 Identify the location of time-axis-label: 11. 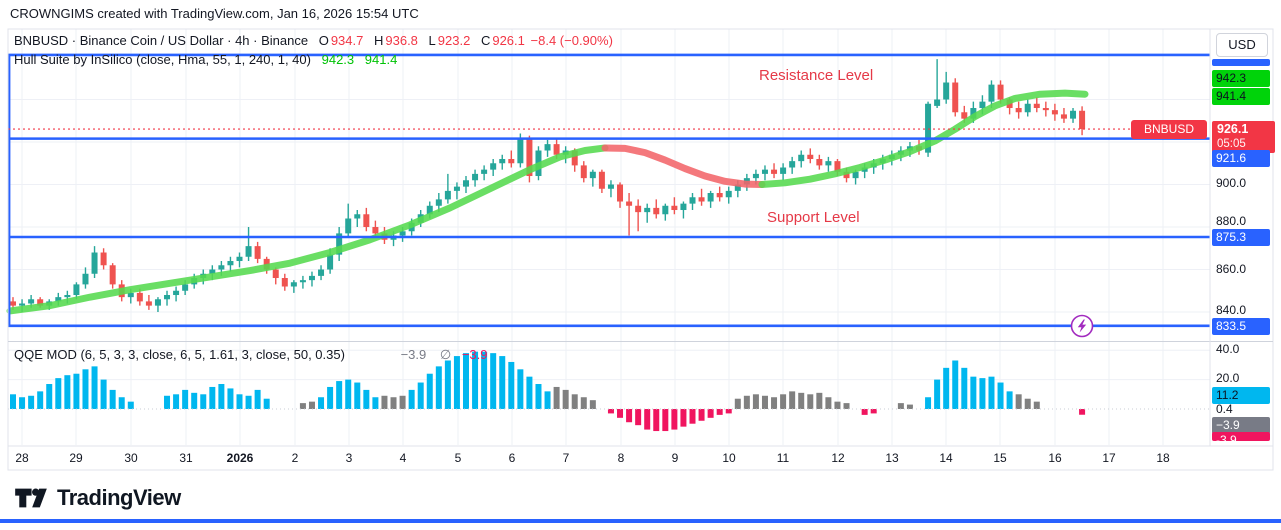
(783, 458).